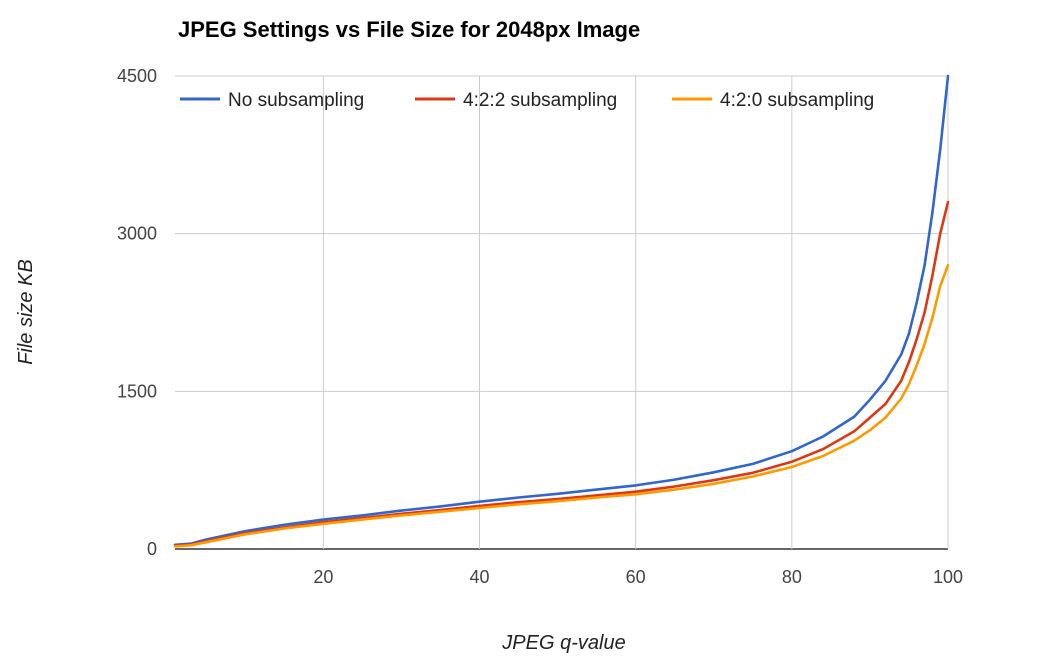  Describe the element at coordinates (137, 312) in the screenshot. I see `y-tick-labels: 0 1500 3000 4500` at that location.